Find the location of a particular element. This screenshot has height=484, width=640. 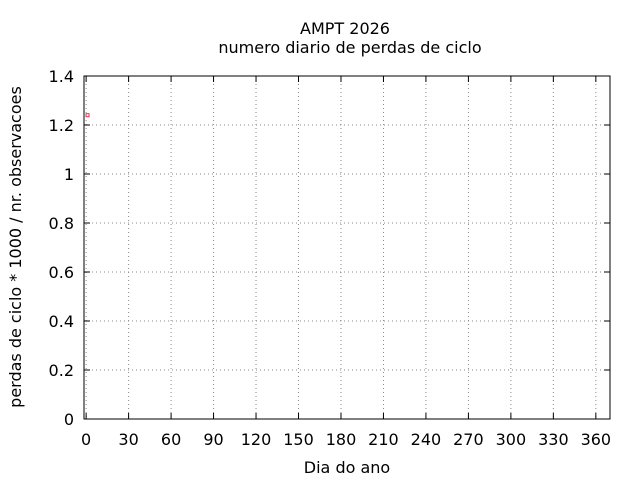

x-tick-label: 150 is located at coordinates (298, 439).